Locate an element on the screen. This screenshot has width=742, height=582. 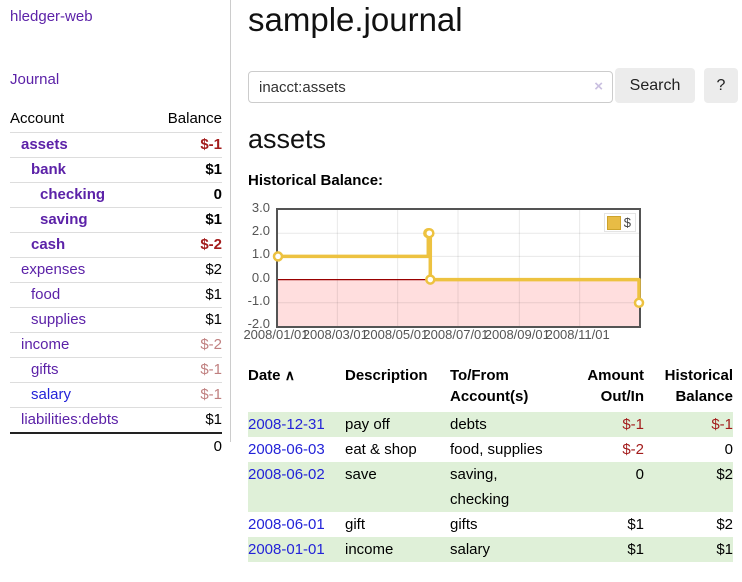
sort-ascending-icon: ∧ is located at coordinates (289, 375).